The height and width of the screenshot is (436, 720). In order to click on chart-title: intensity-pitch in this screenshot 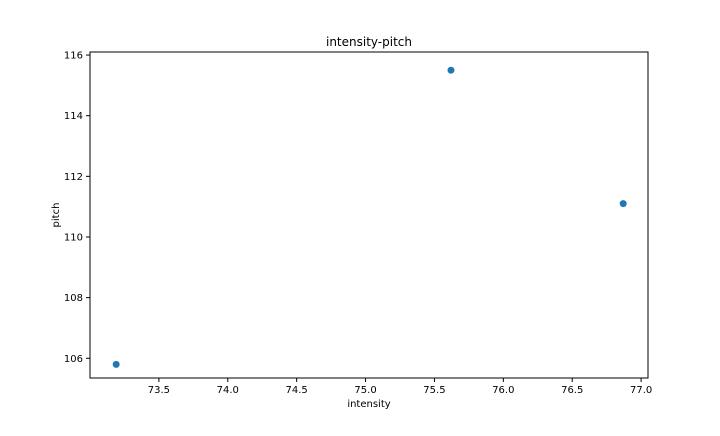, I will do `click(369, 42)`.